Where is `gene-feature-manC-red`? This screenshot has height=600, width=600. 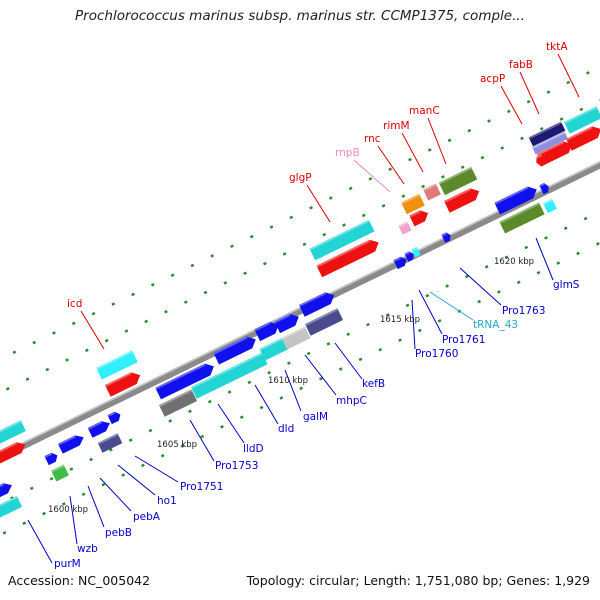 gene-feature-manC-red is located at coordinates (462, 199).